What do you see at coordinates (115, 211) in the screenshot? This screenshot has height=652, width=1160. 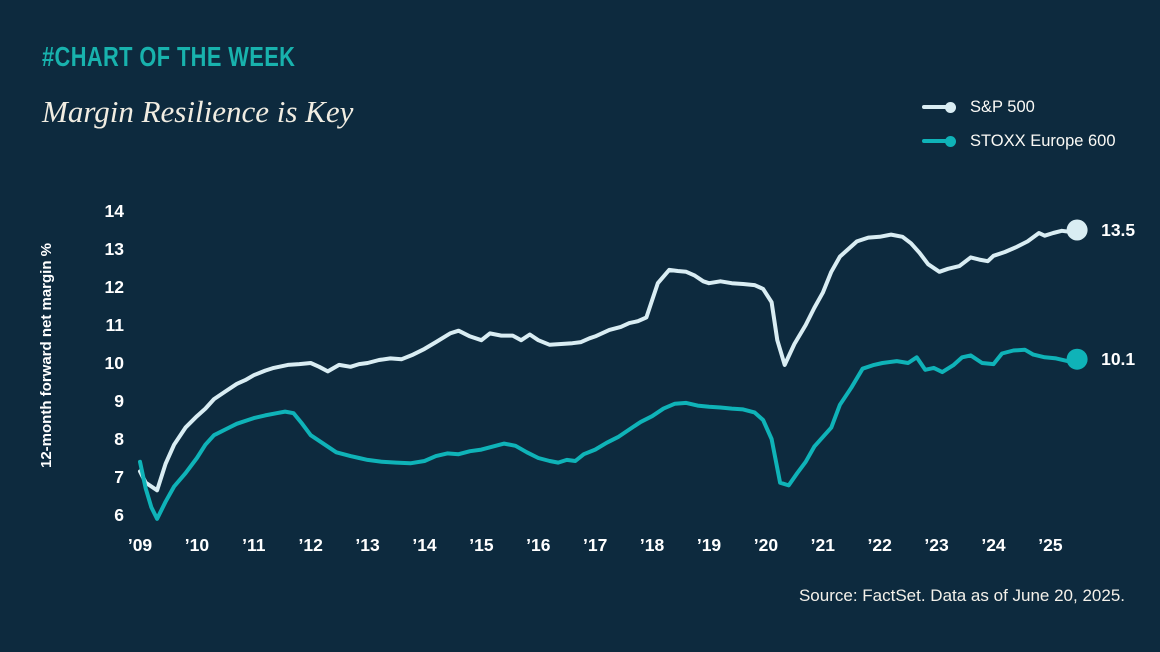 I see `y-tick-label: 14` at bounding box center [115, 211].